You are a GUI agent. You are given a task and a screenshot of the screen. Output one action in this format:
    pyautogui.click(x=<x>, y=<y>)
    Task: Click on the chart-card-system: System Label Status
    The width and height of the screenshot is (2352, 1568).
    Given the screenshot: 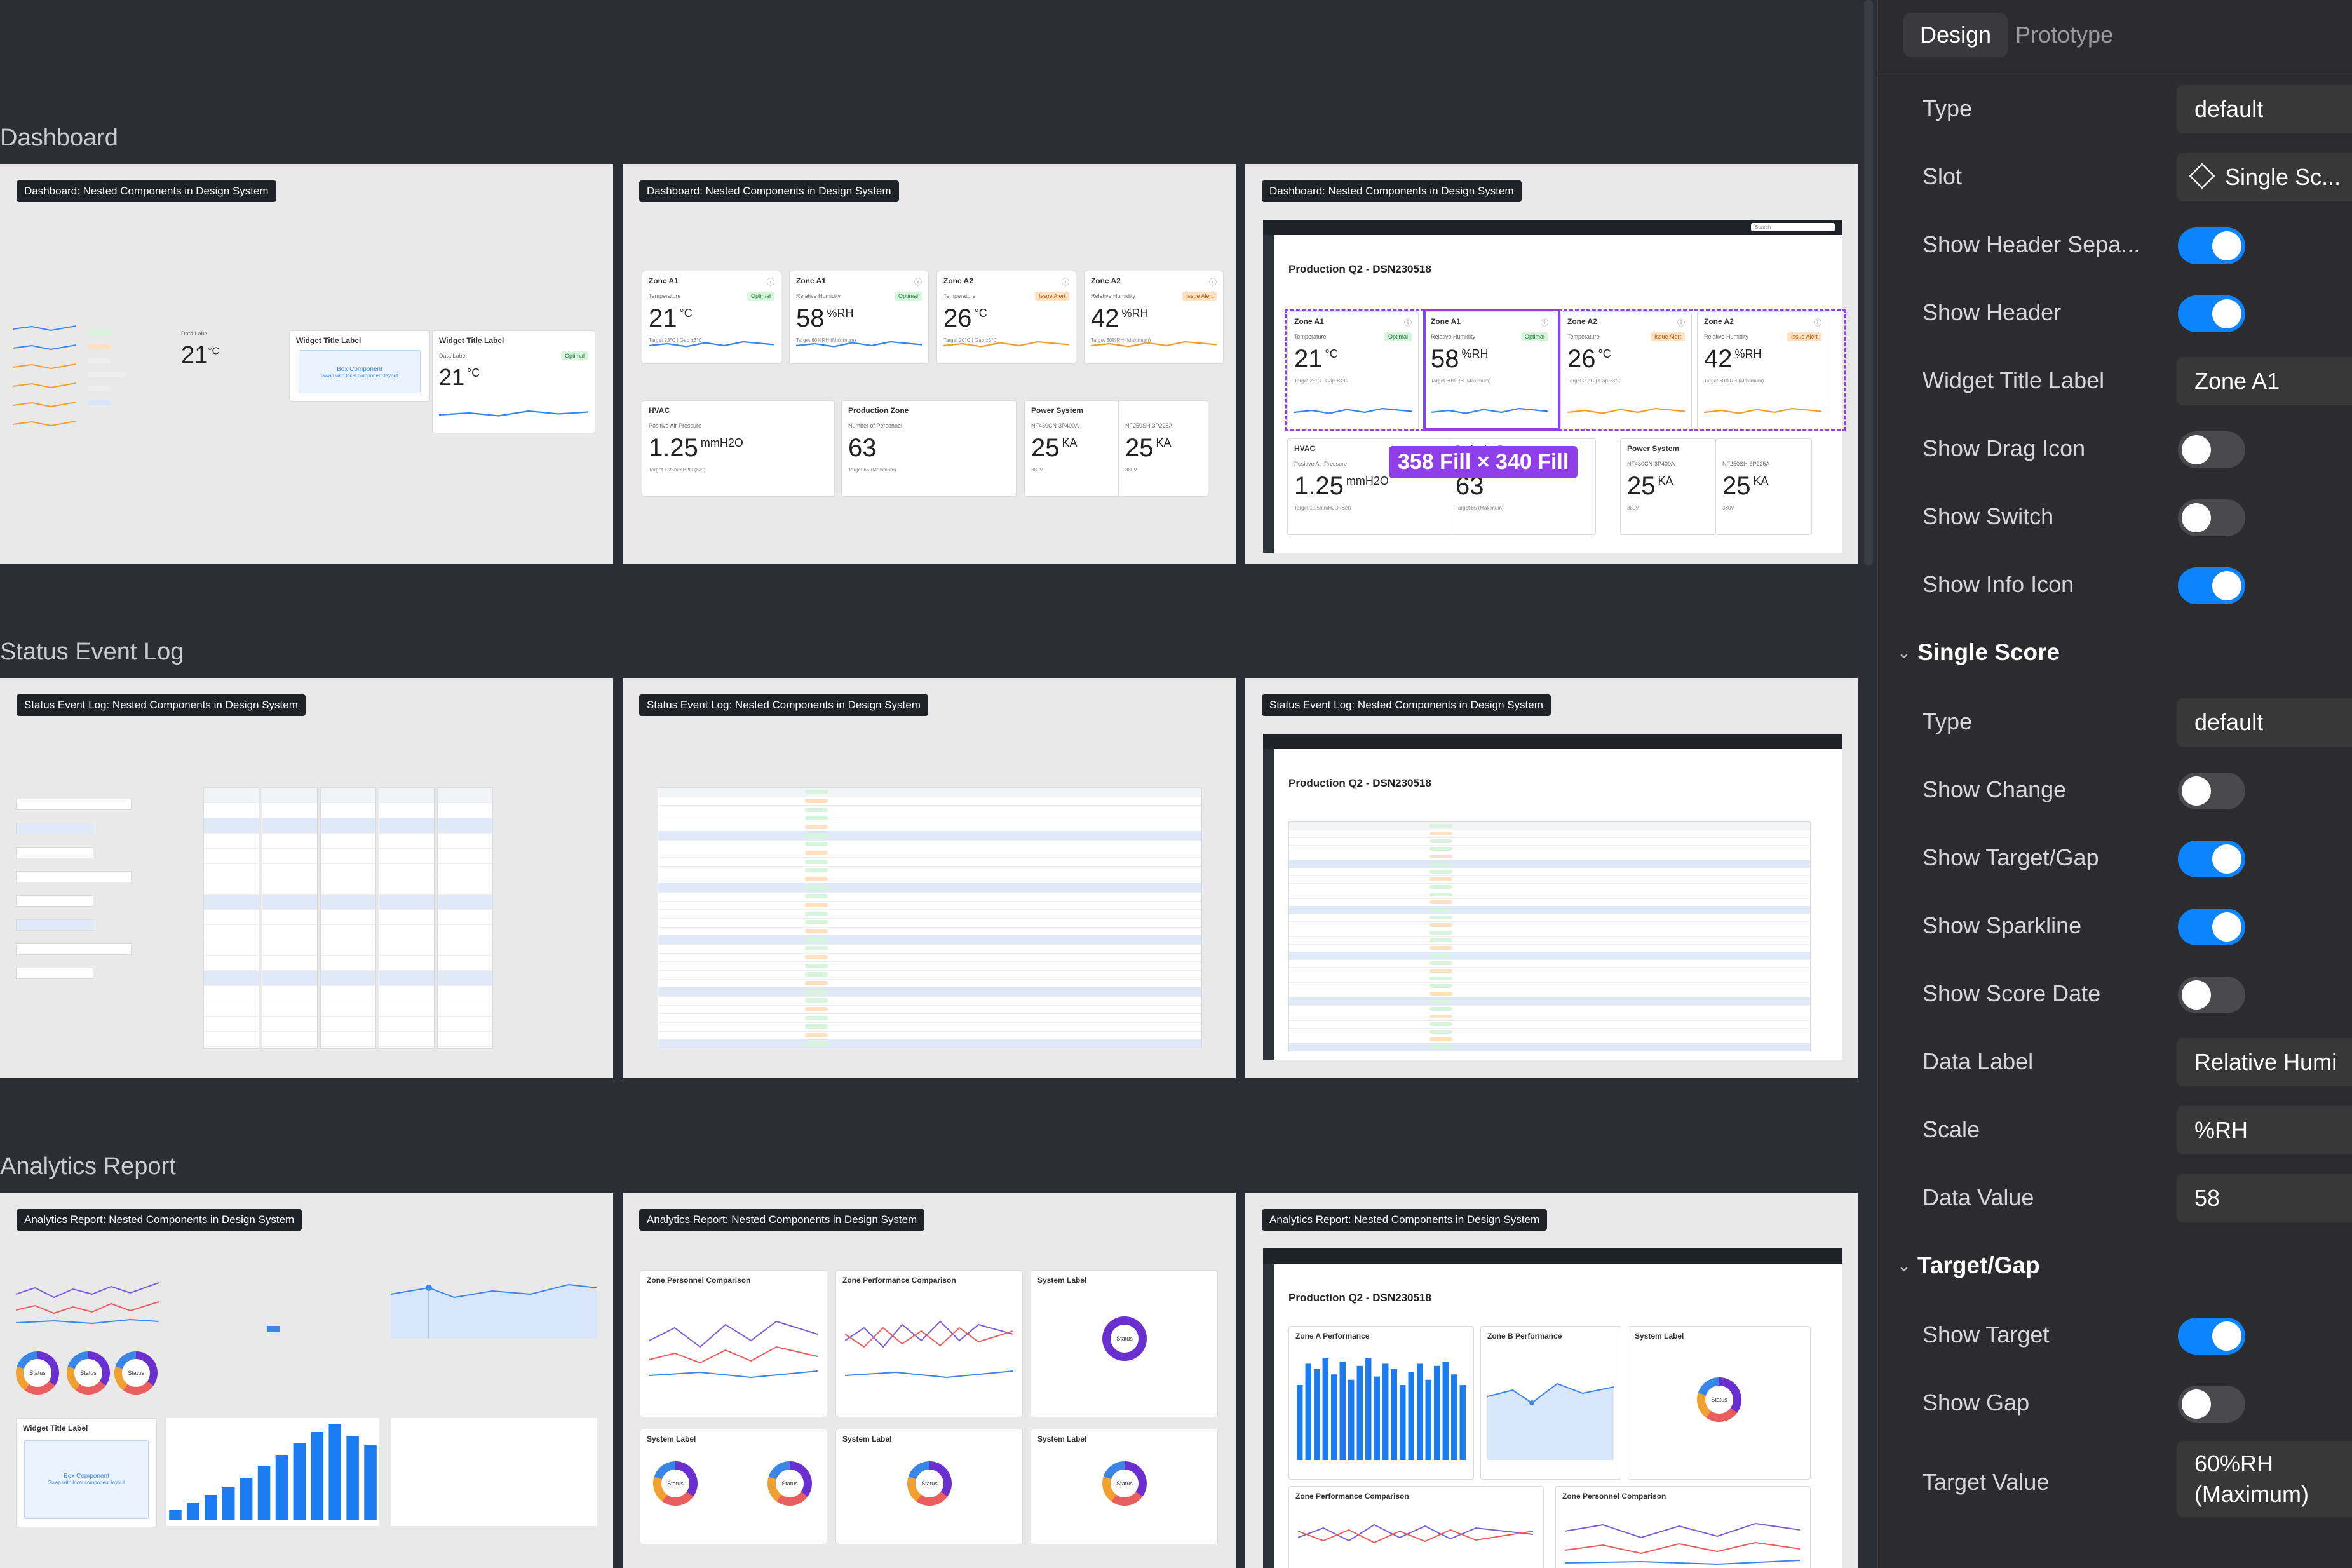 What is the action you would take?
    pyautogui.click(x=1719, y=1403)
    